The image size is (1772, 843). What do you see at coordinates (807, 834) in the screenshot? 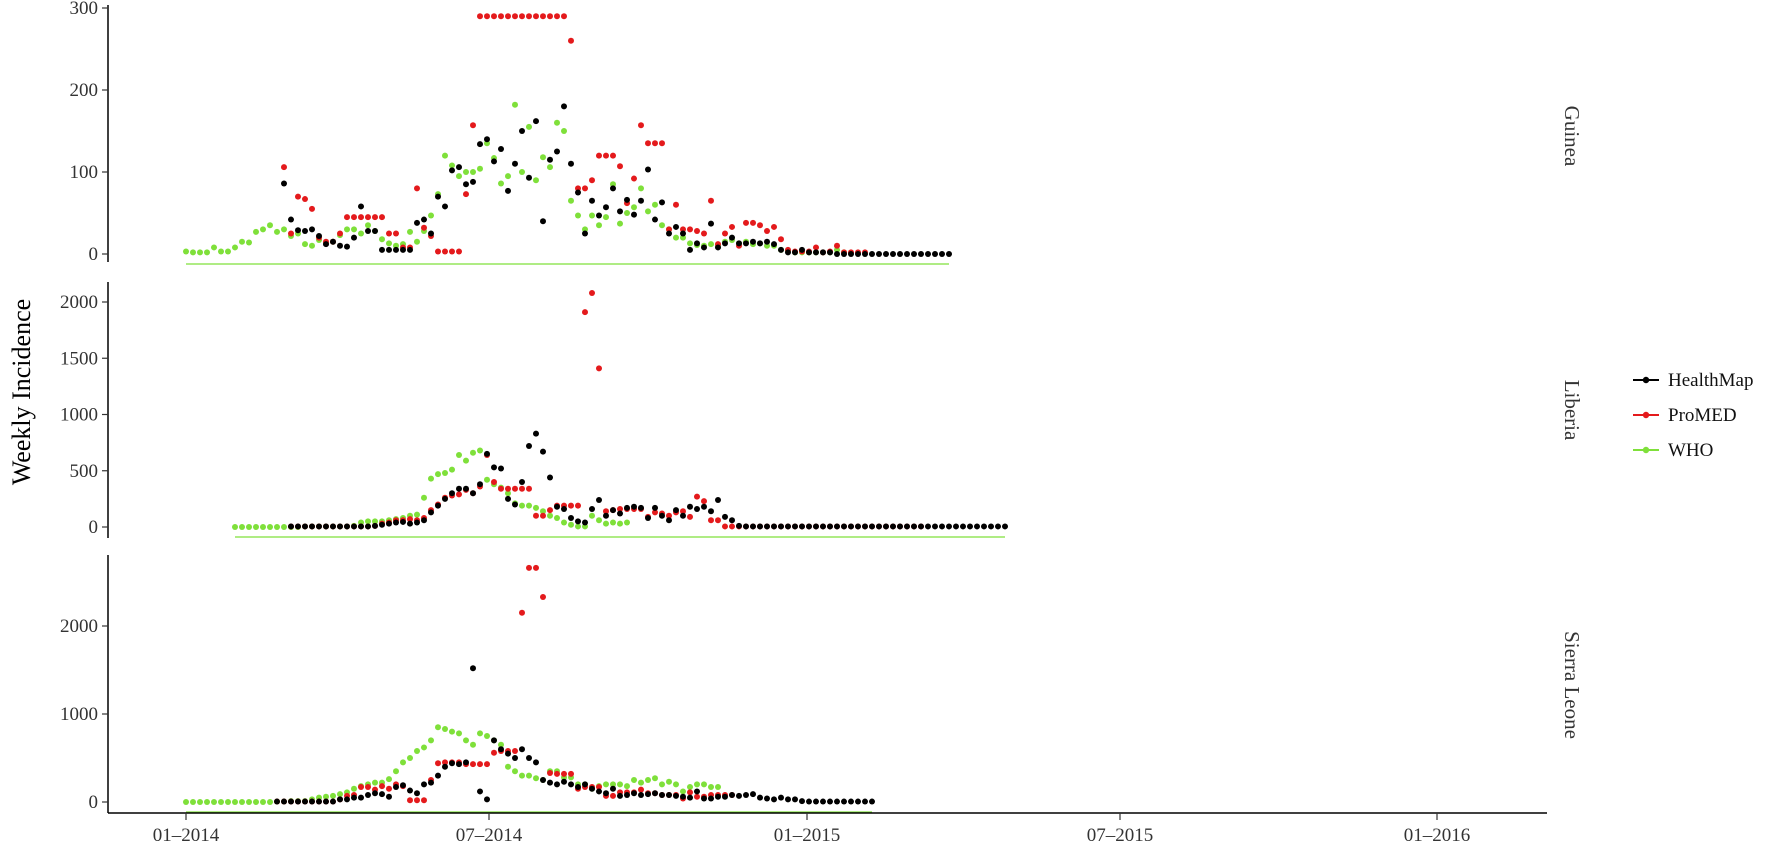
I see `x-tick-label: 01–2015` at bounding box center [807, 834].